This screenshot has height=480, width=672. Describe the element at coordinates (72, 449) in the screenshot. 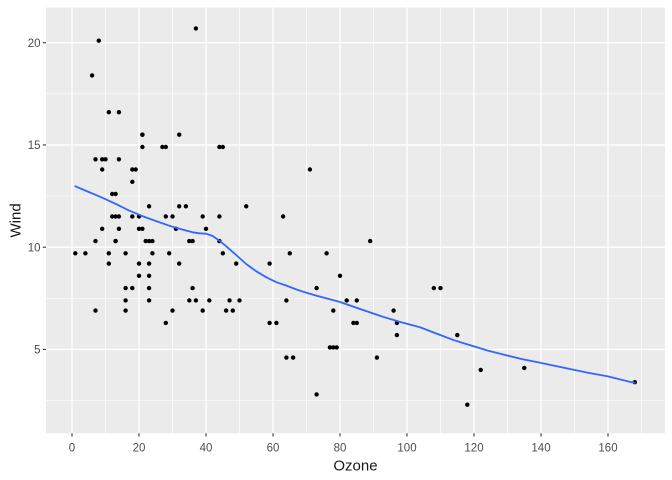

I see `x-tick-label: 0` at that location.